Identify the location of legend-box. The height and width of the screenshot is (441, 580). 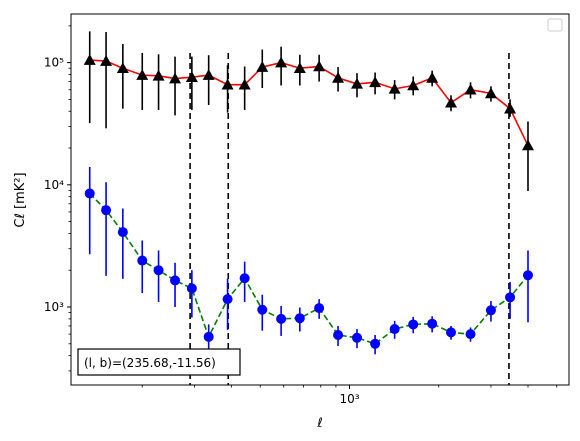
(555, 25).